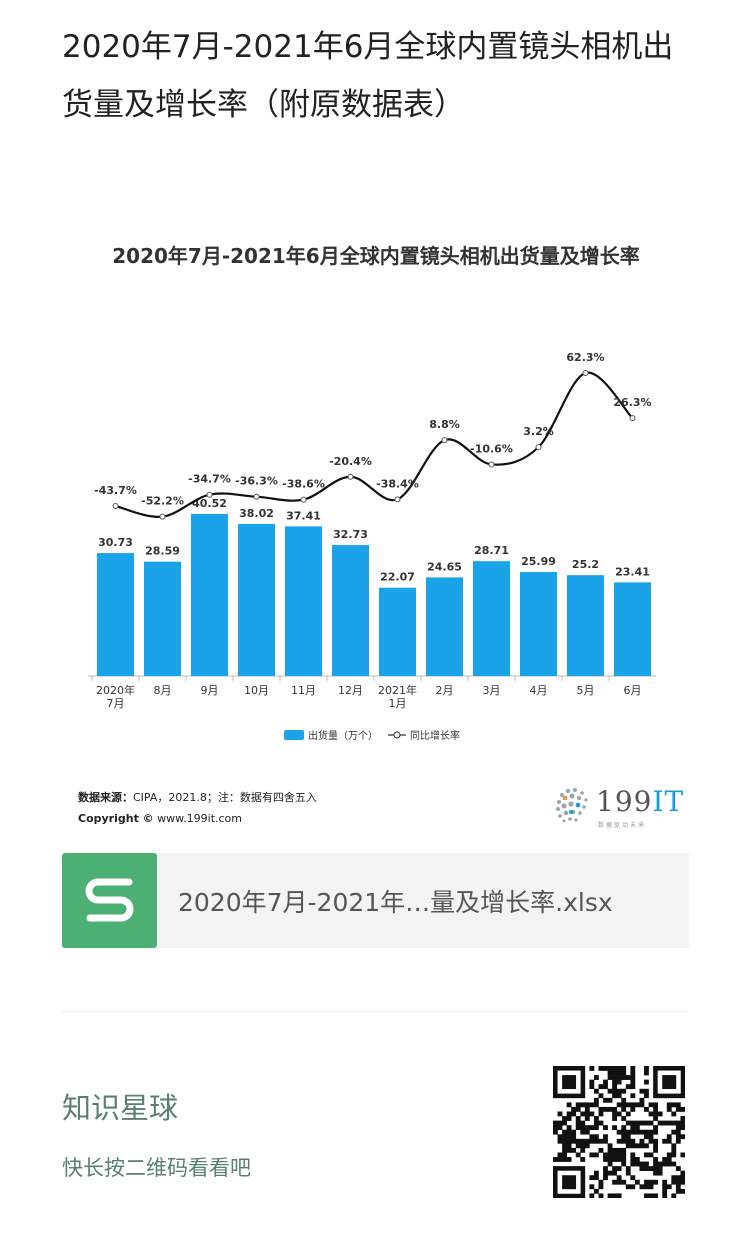 Image resolution: width=750 pixels, height=1251 pixels. I want to click on file-attachment: 2020年7月-2021年…量及增长率.xlsx, so click(375, 900).